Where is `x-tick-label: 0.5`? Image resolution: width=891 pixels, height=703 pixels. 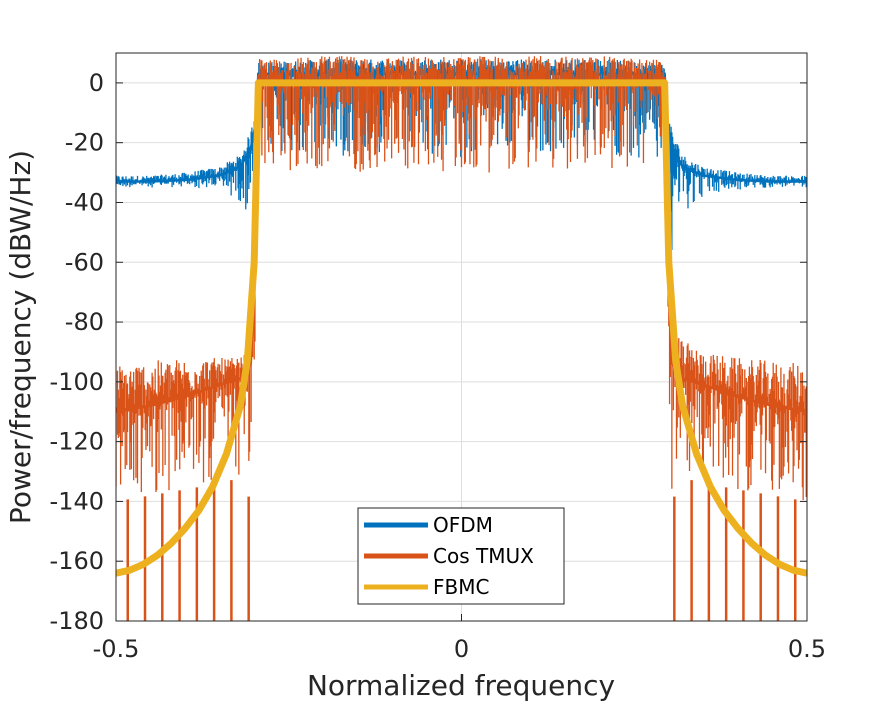
x-tick-label: 0.5 is located at coordinates (807, 649).